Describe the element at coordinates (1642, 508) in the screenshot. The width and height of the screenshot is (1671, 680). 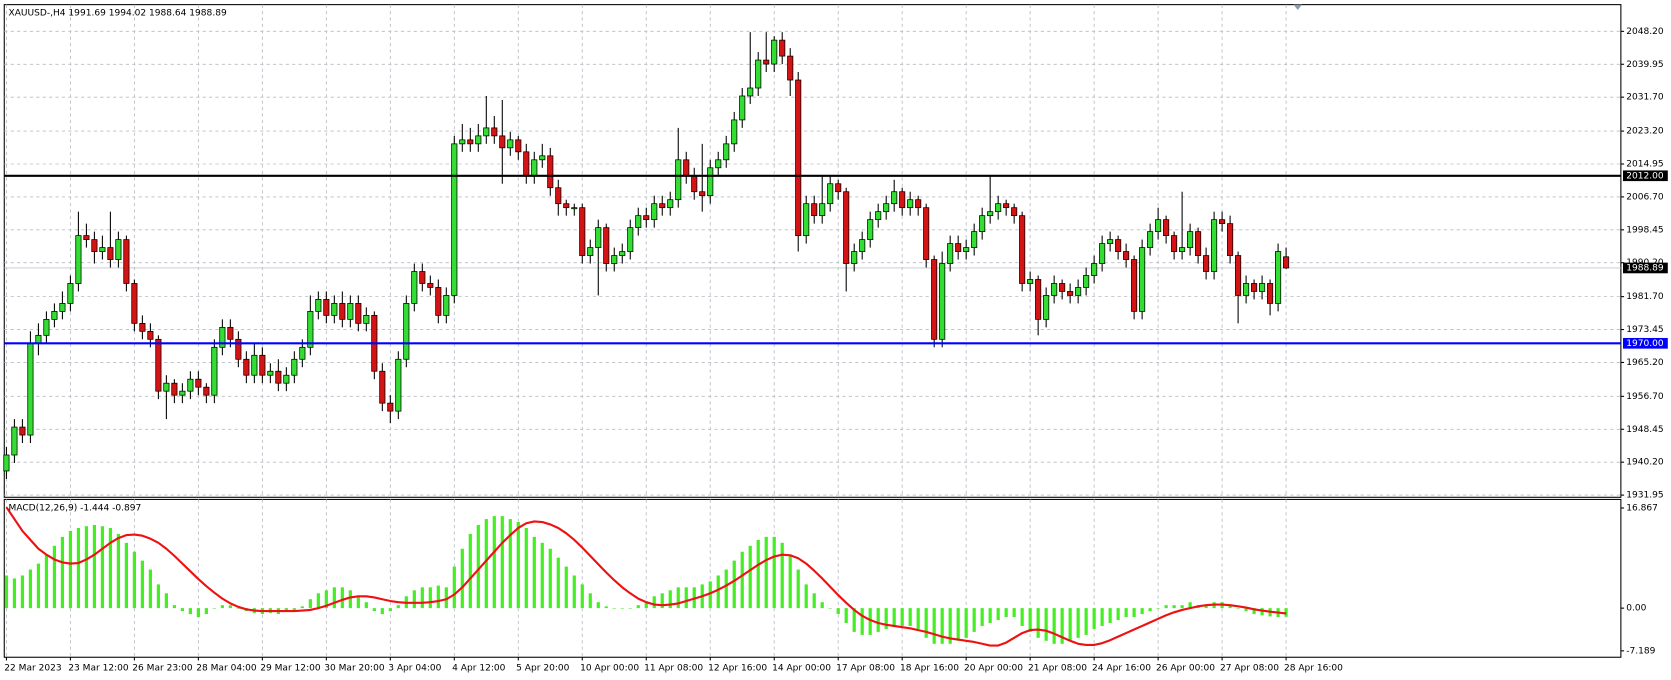
I see `y-tick-label: 16.867` at that location.